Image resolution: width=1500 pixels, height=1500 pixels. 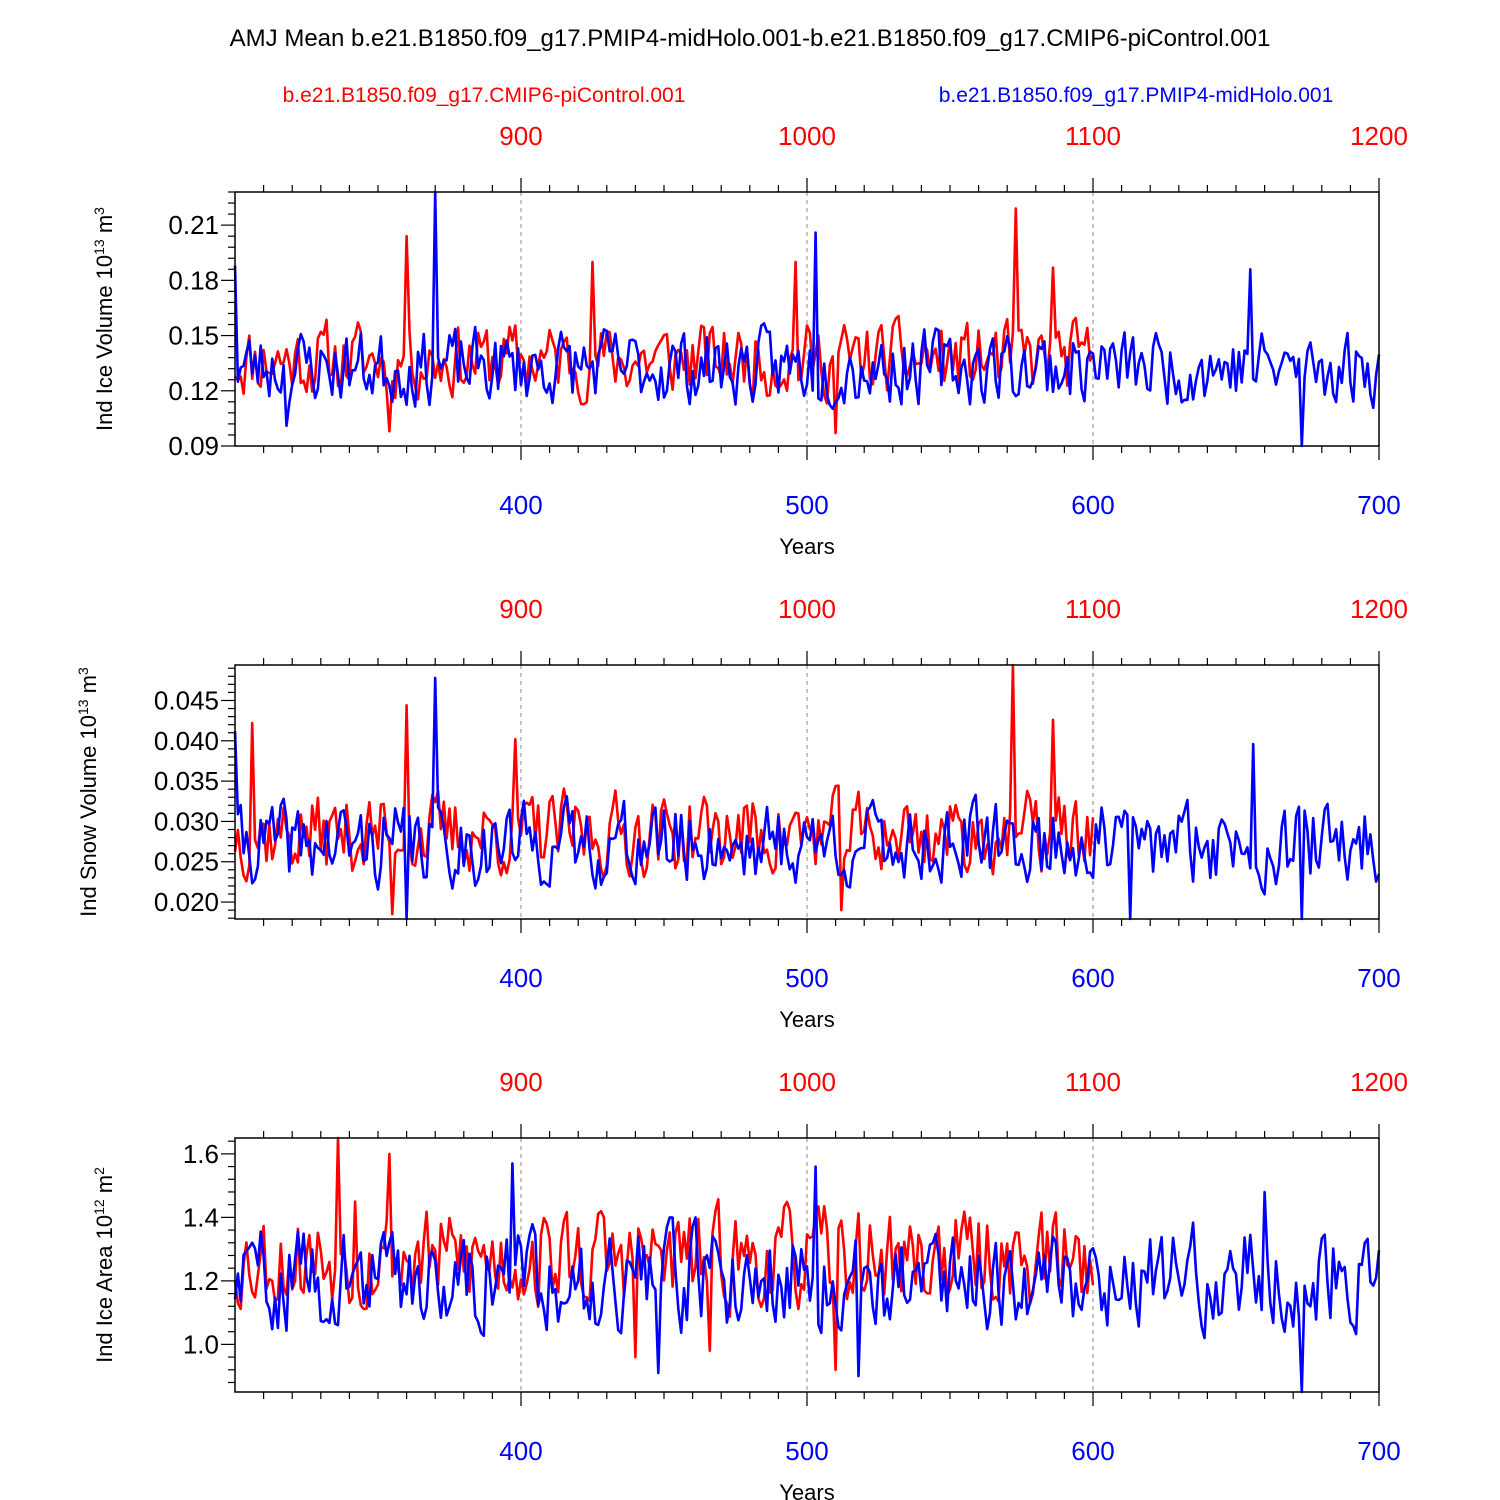 I want to click on y-tick-label: 1.4, so click(x=201, y=1217).